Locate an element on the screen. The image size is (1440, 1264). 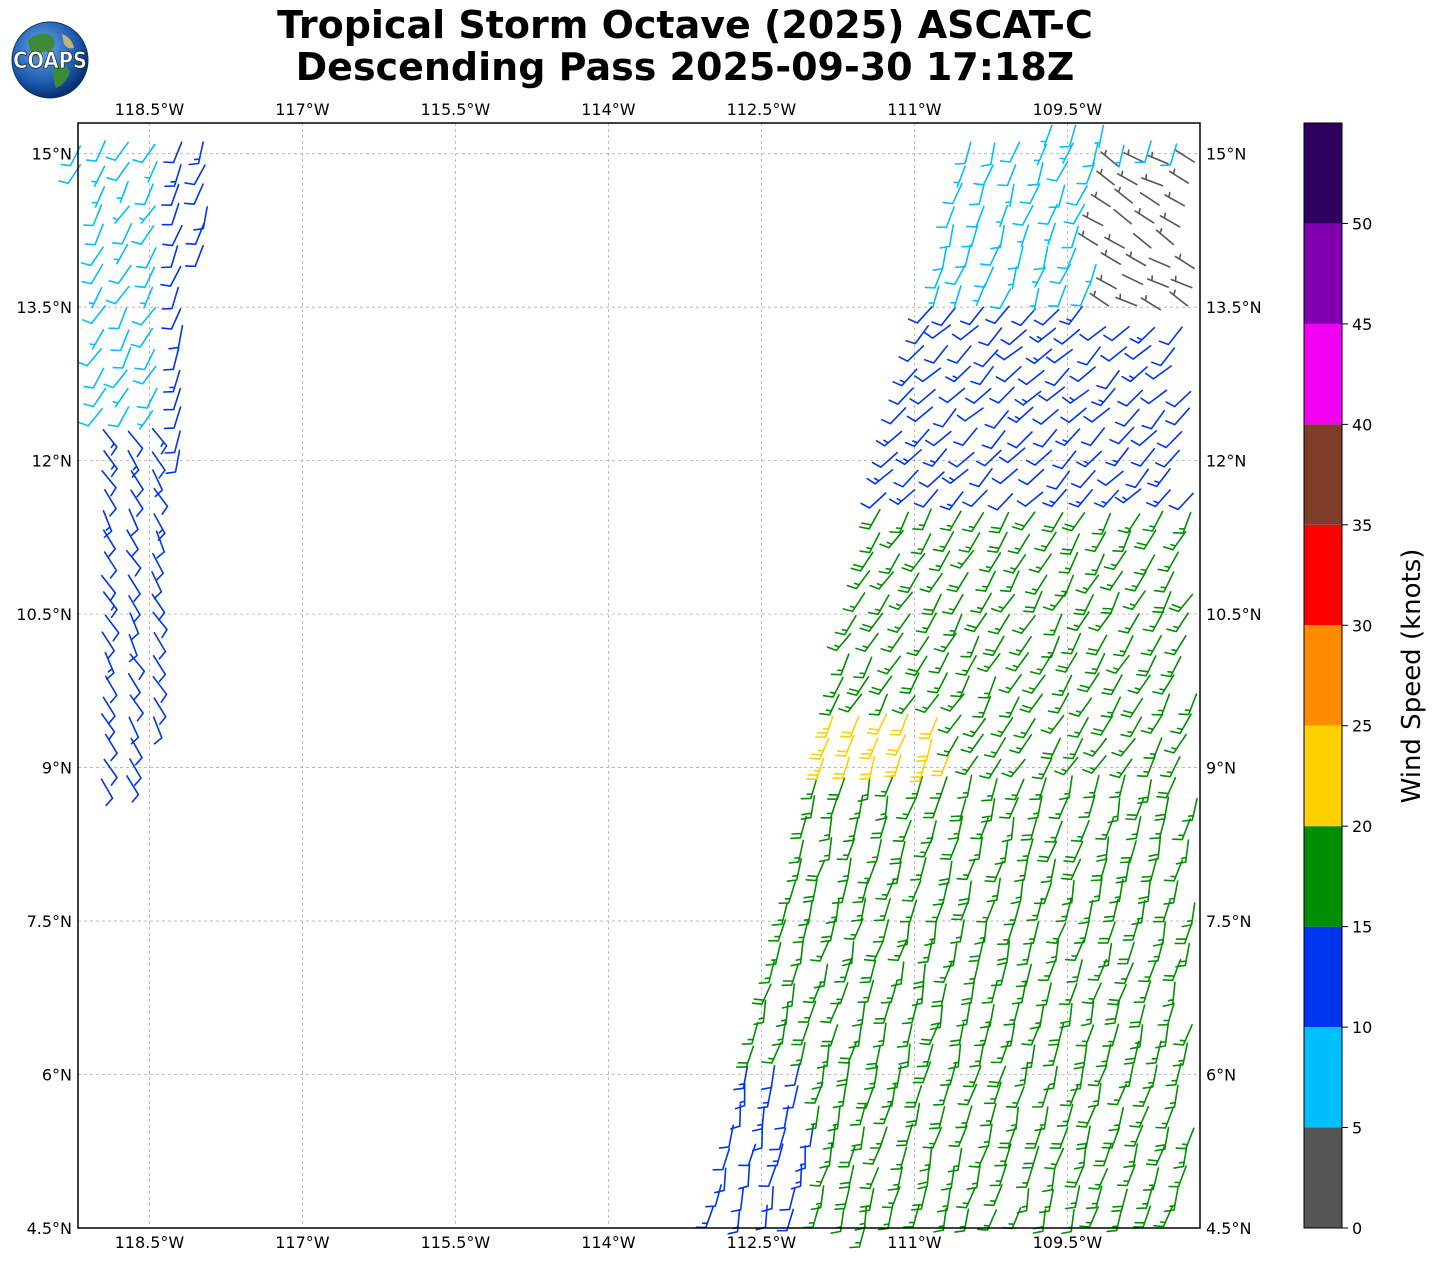
colorbar-tick-label: 5 is located at coordinates (1357, 1128).